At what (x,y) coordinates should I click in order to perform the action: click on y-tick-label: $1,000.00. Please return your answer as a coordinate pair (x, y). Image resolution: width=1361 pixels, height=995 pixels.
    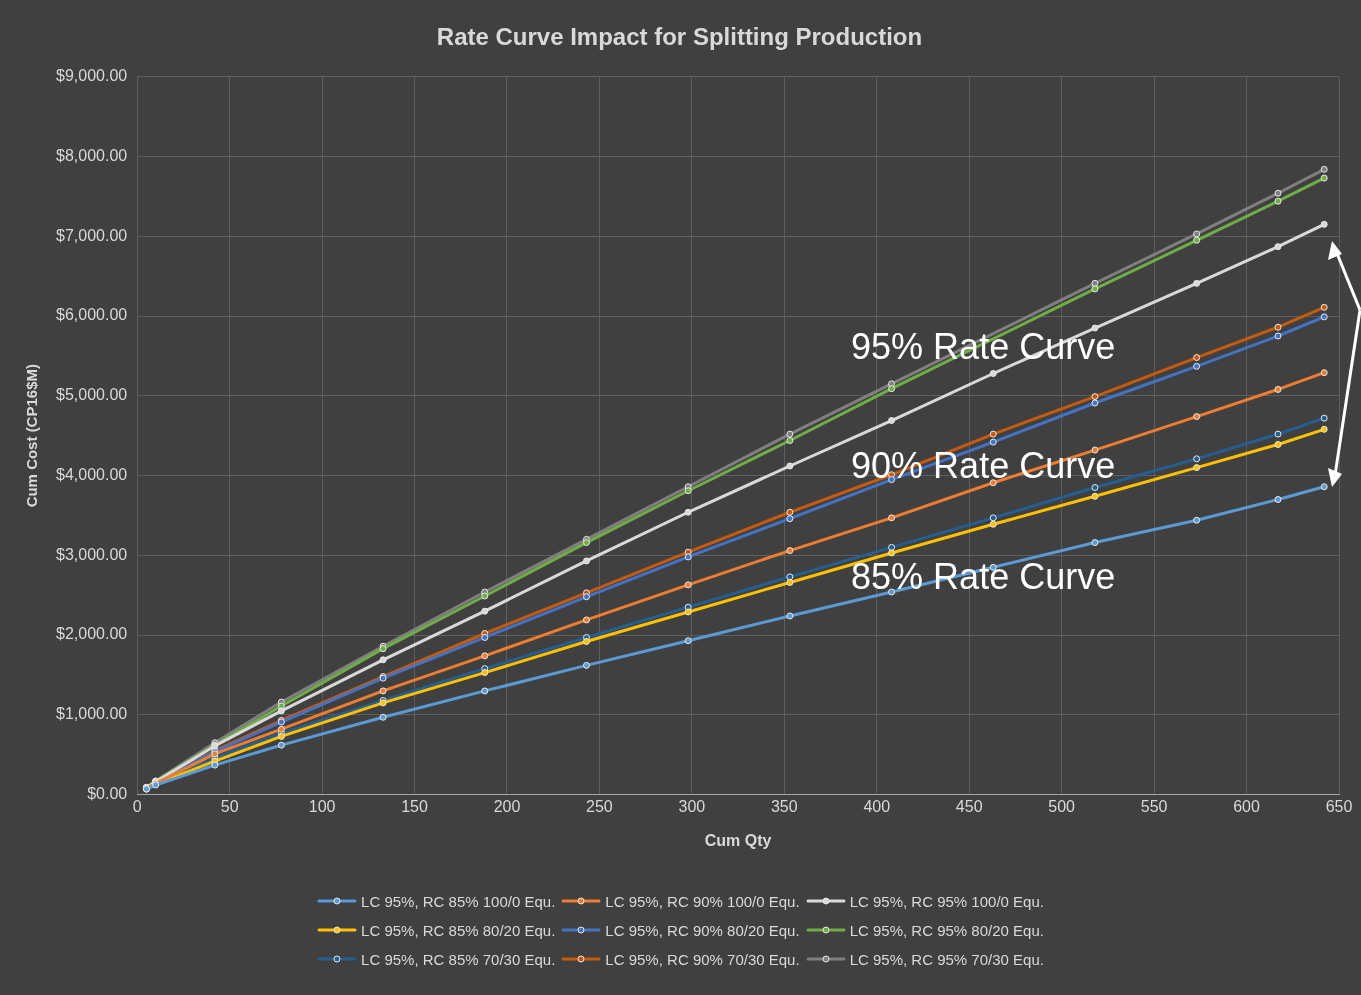
    Looking at the image, I should click on (91, 714).